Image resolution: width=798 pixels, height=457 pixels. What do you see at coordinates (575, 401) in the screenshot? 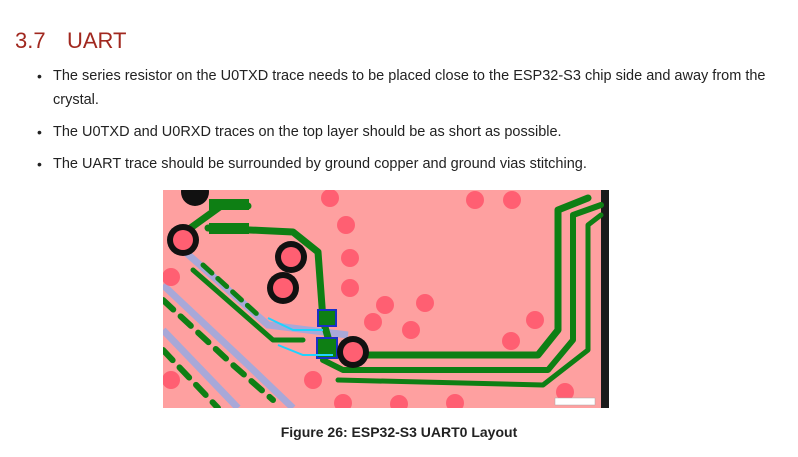
I see `stamp-mark` at bounding box center [575, 401].